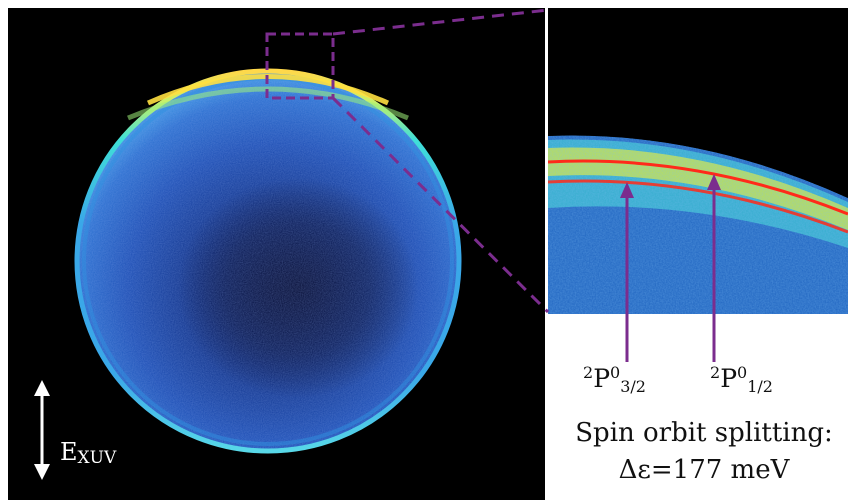 The width and height of the screenshot is (848, 500). What do you see at coordinates (588, 372) in the screenshot?
I see `peak-label-3-2-sup: 2` at bounding box center [588, 372].